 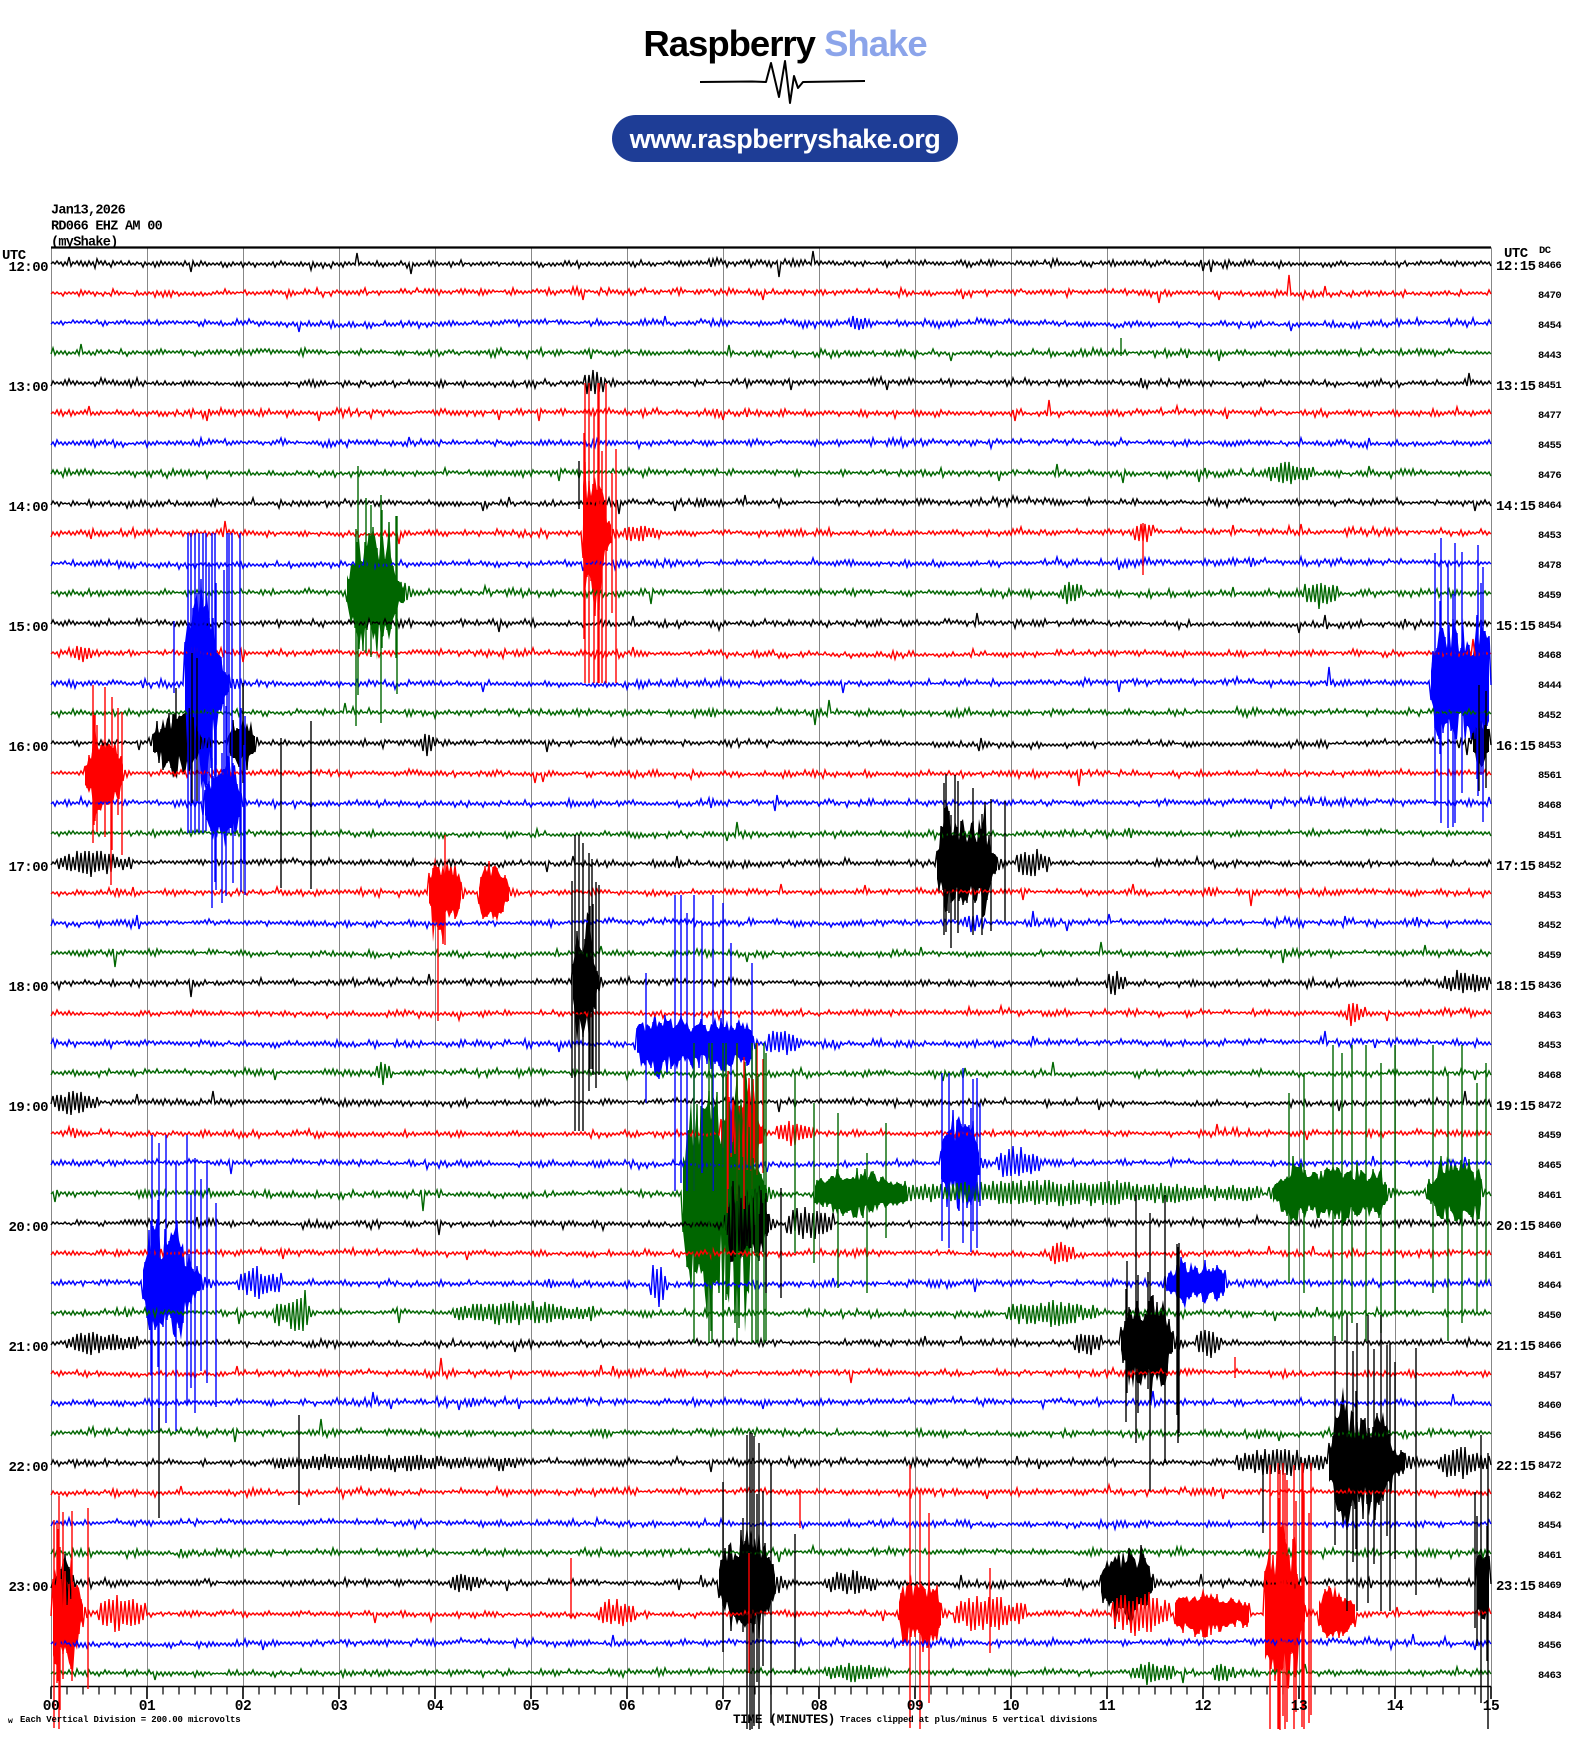 I want to click on svg-text: 15:15, so click(x=1516, y=627).